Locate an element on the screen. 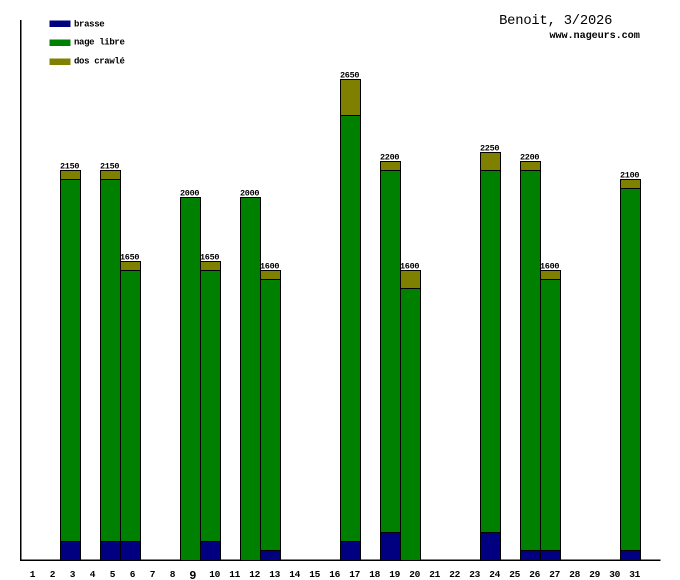 Image resolution: width=680 pixels, height=580 pixels. svg-text: 4 is located at coordinates (93, 574).